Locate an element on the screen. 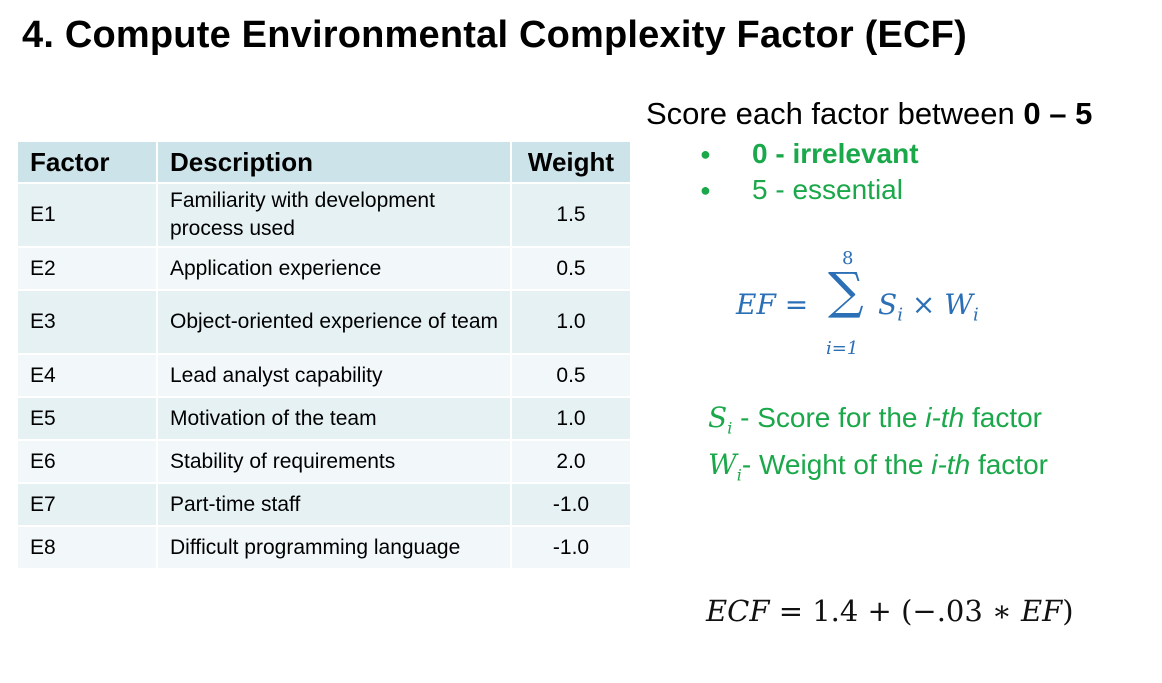  table-row: E2 Application experience 0.5 is located at coordinates (324, 269).